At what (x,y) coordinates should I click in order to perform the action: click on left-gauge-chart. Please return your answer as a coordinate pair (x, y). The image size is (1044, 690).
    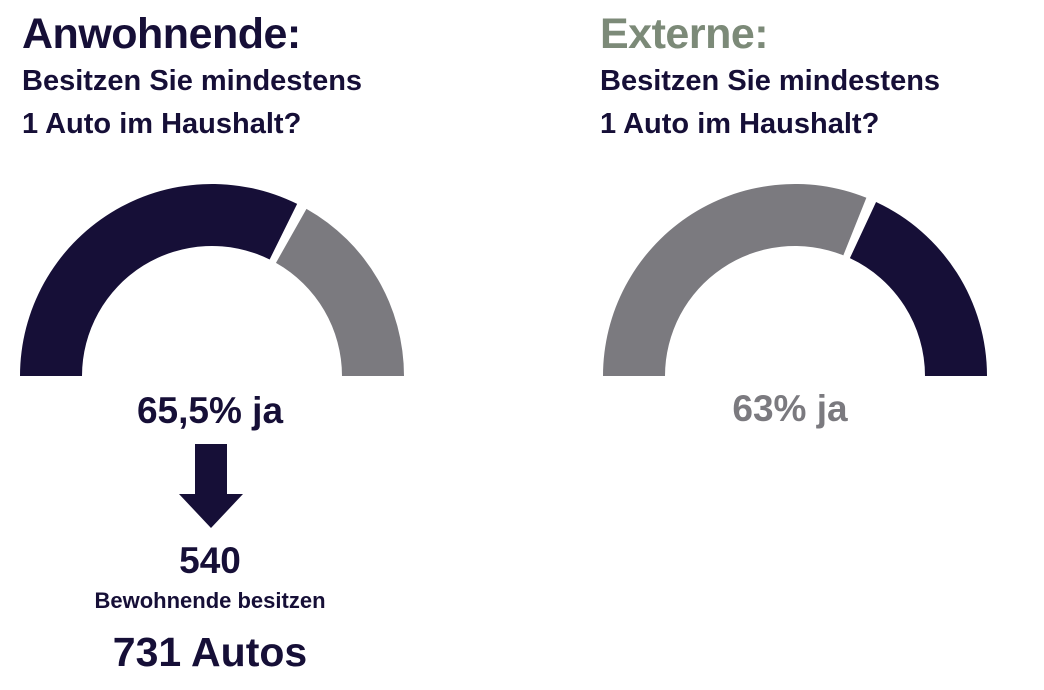
    Looking at the image, I should click on (212, 279).